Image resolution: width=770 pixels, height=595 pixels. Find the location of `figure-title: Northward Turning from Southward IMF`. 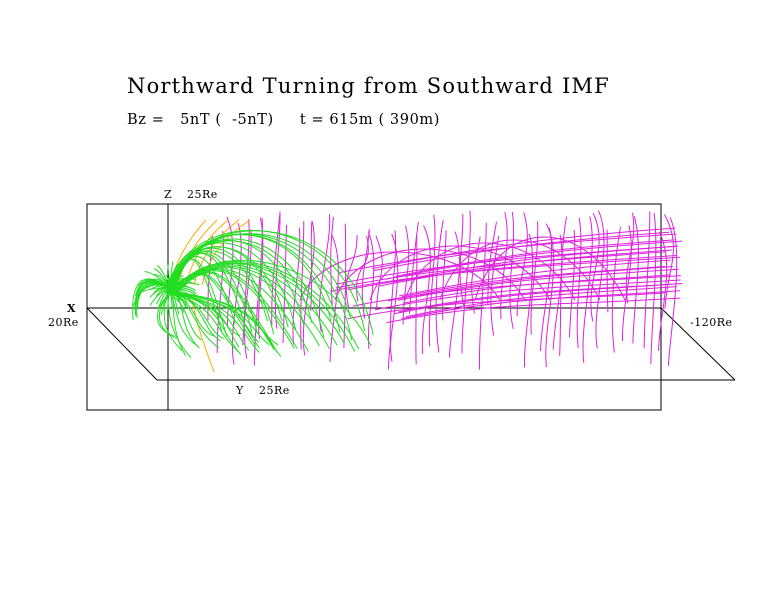

figure-title: Northward Turning from Southward IMF is located at coordinates (368, 86).